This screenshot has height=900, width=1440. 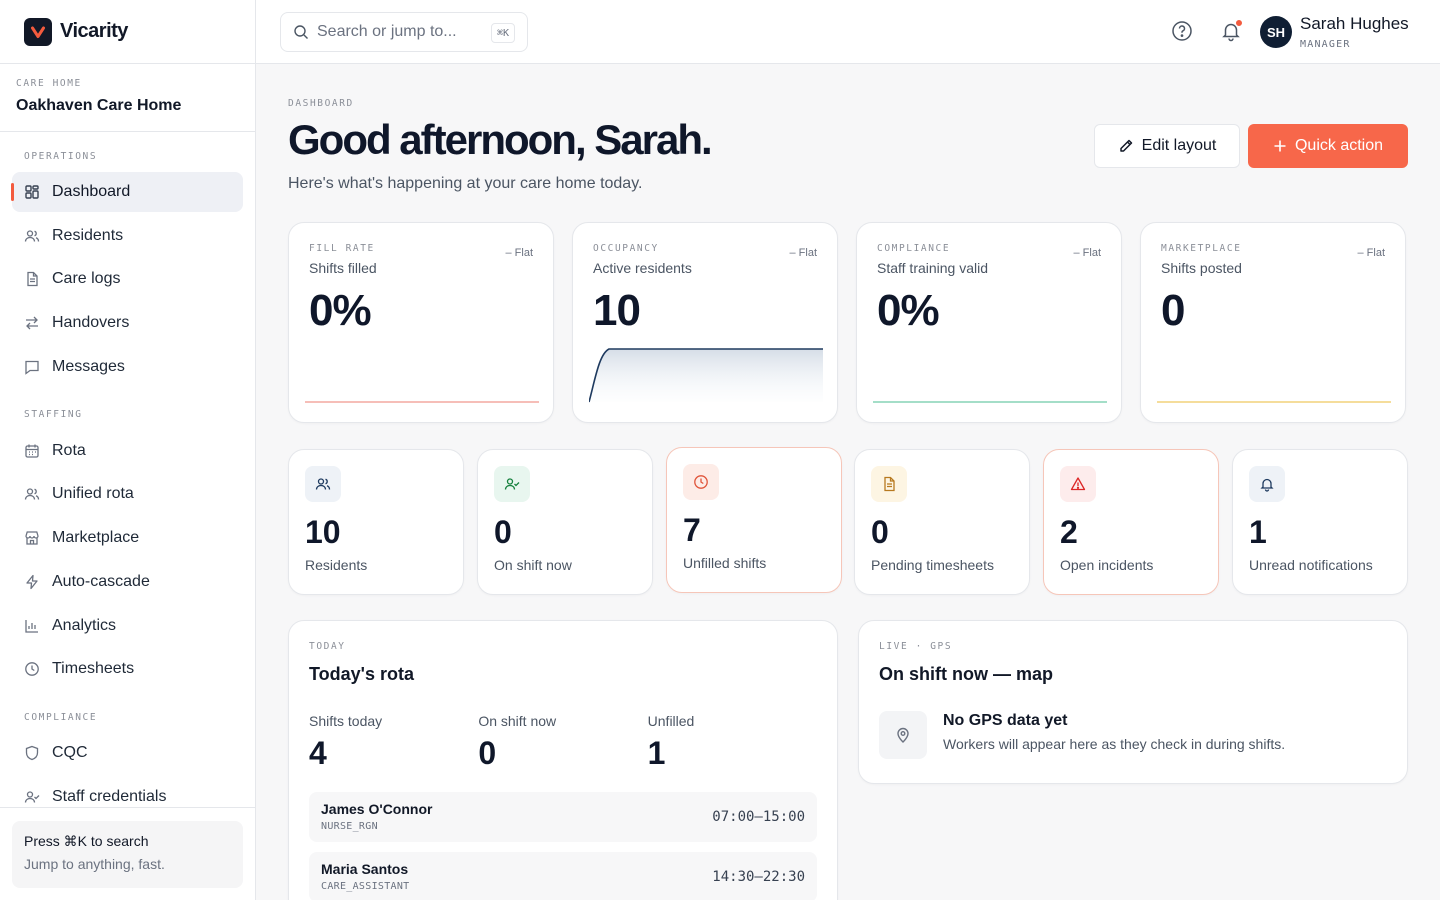 What do you see at coordinates (127, 323) in the screenshot?
I see `sidebar-item-handovers: Handovers` at bounding box center [127, 323].